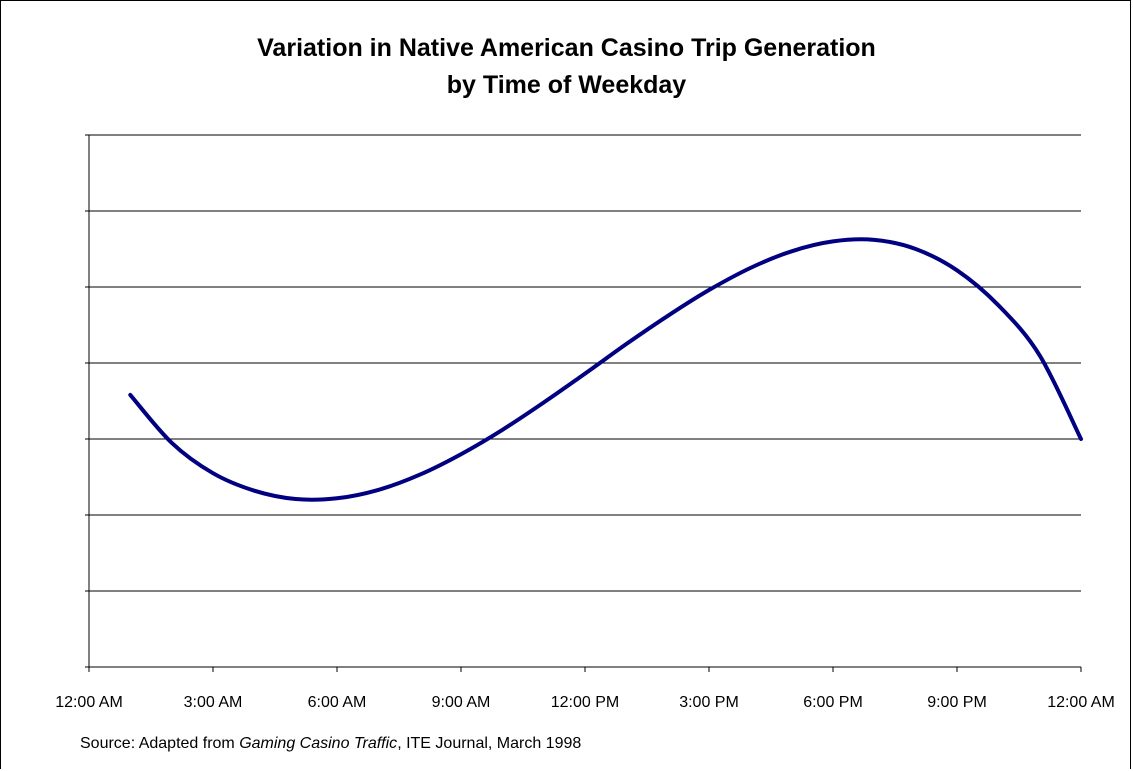 The height and width of the screenshot is (771, 1133). What do you see at coordinates (461, 702) in the screenshot?
I see `x-tick-label: 9:00 AM` at bounding box center [461, 702].